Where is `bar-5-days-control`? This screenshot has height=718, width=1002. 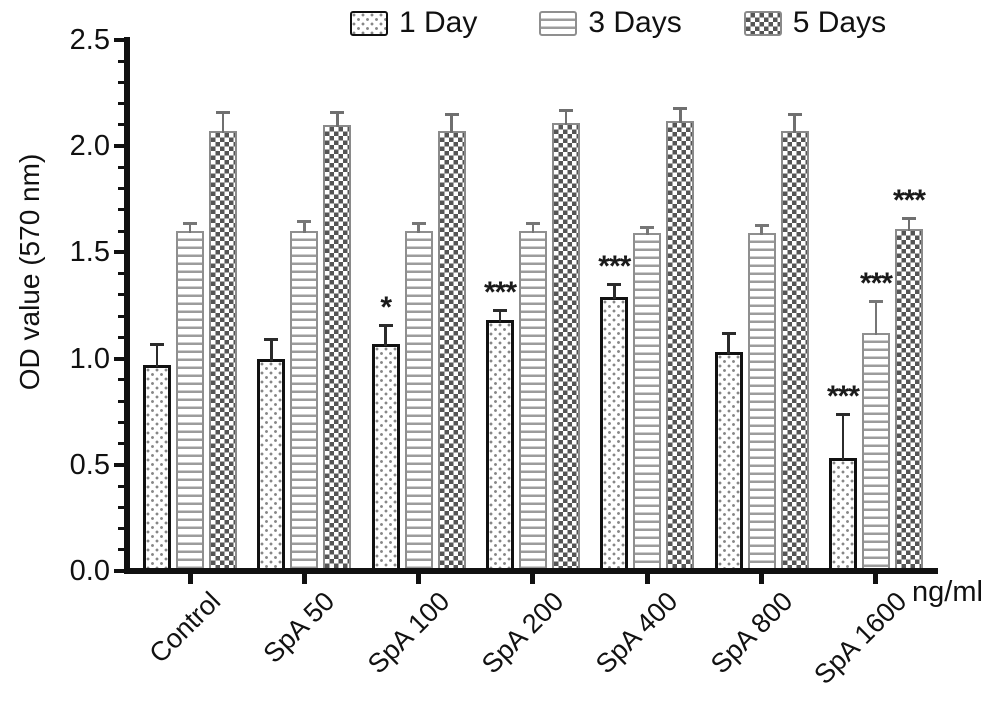
bar-5-days-control is located at coordinates (223, 351).